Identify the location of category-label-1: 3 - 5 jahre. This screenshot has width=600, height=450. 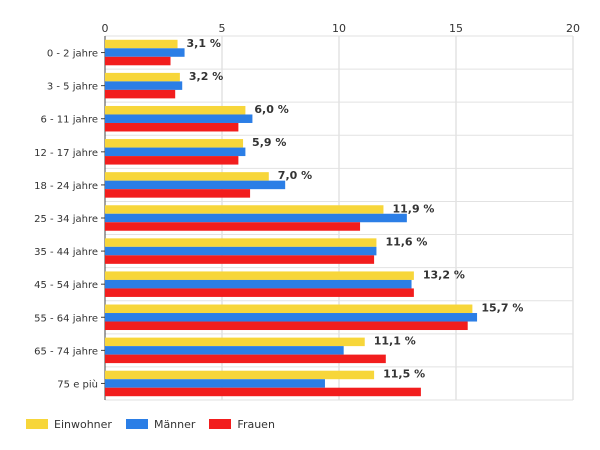
(72, 87).